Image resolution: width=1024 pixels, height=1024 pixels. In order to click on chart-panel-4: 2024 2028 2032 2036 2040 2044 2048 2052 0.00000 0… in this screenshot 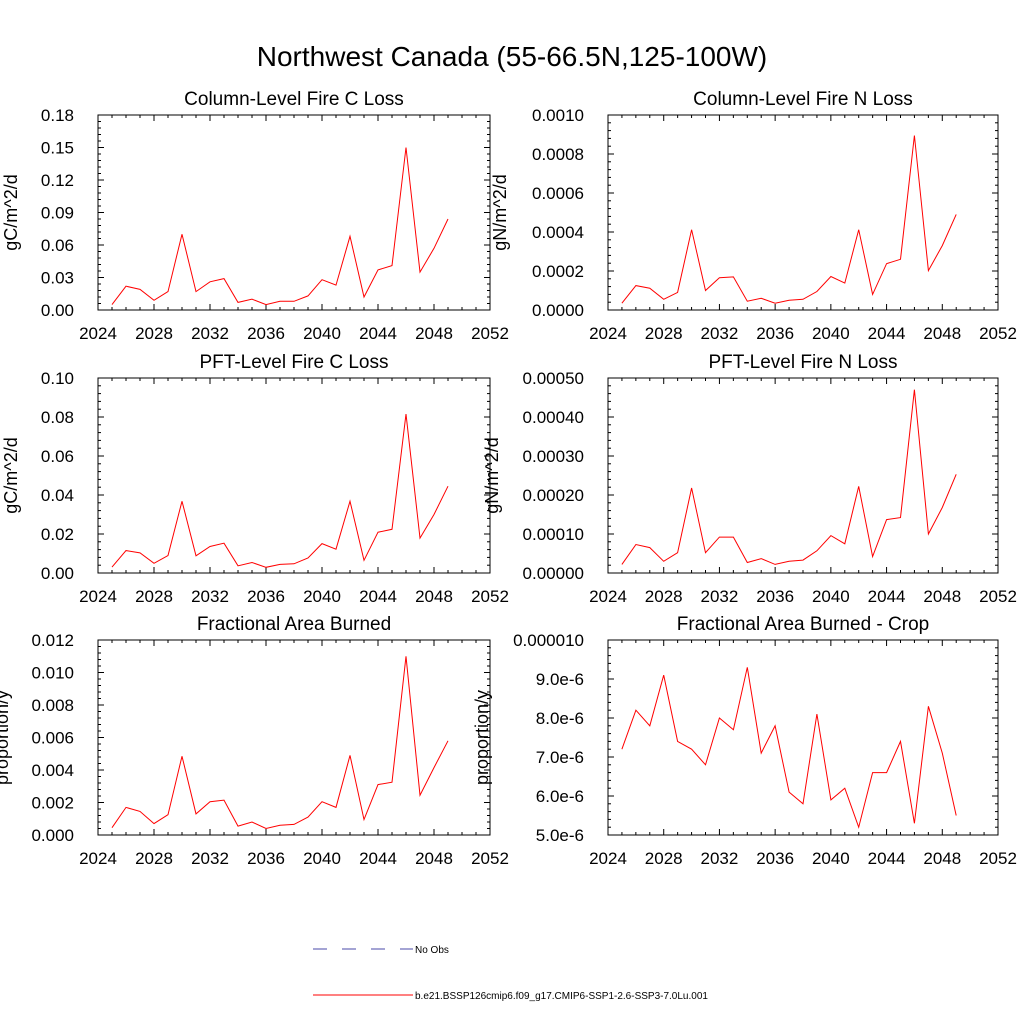, I will do `click(749, 479)`.